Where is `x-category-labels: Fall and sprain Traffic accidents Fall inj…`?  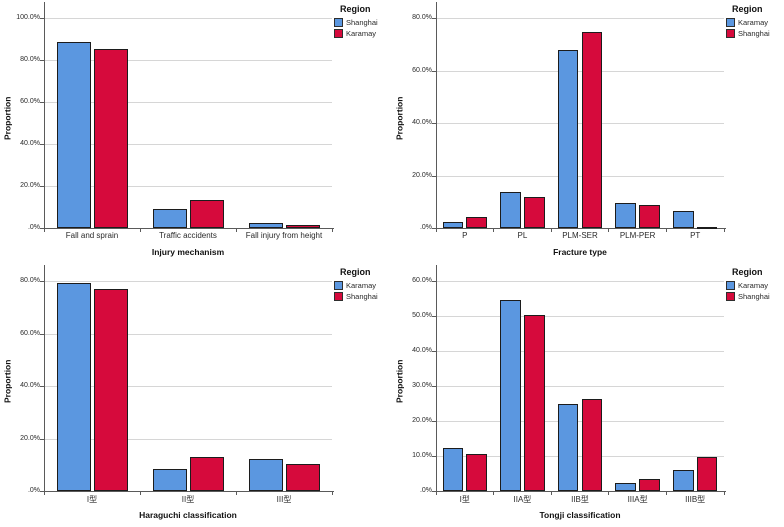
x-category-labels: Fall and sprain Traffic accidents Fall inj… is located at coordinates (188, 237).